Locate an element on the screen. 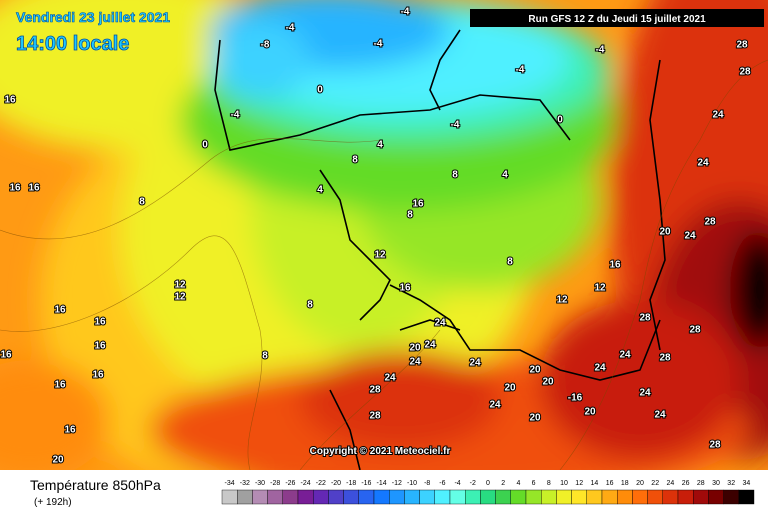 The width and height of the screenshot is (768, 512). scale-tick-label: 8 is located at coordinates (549, 483).